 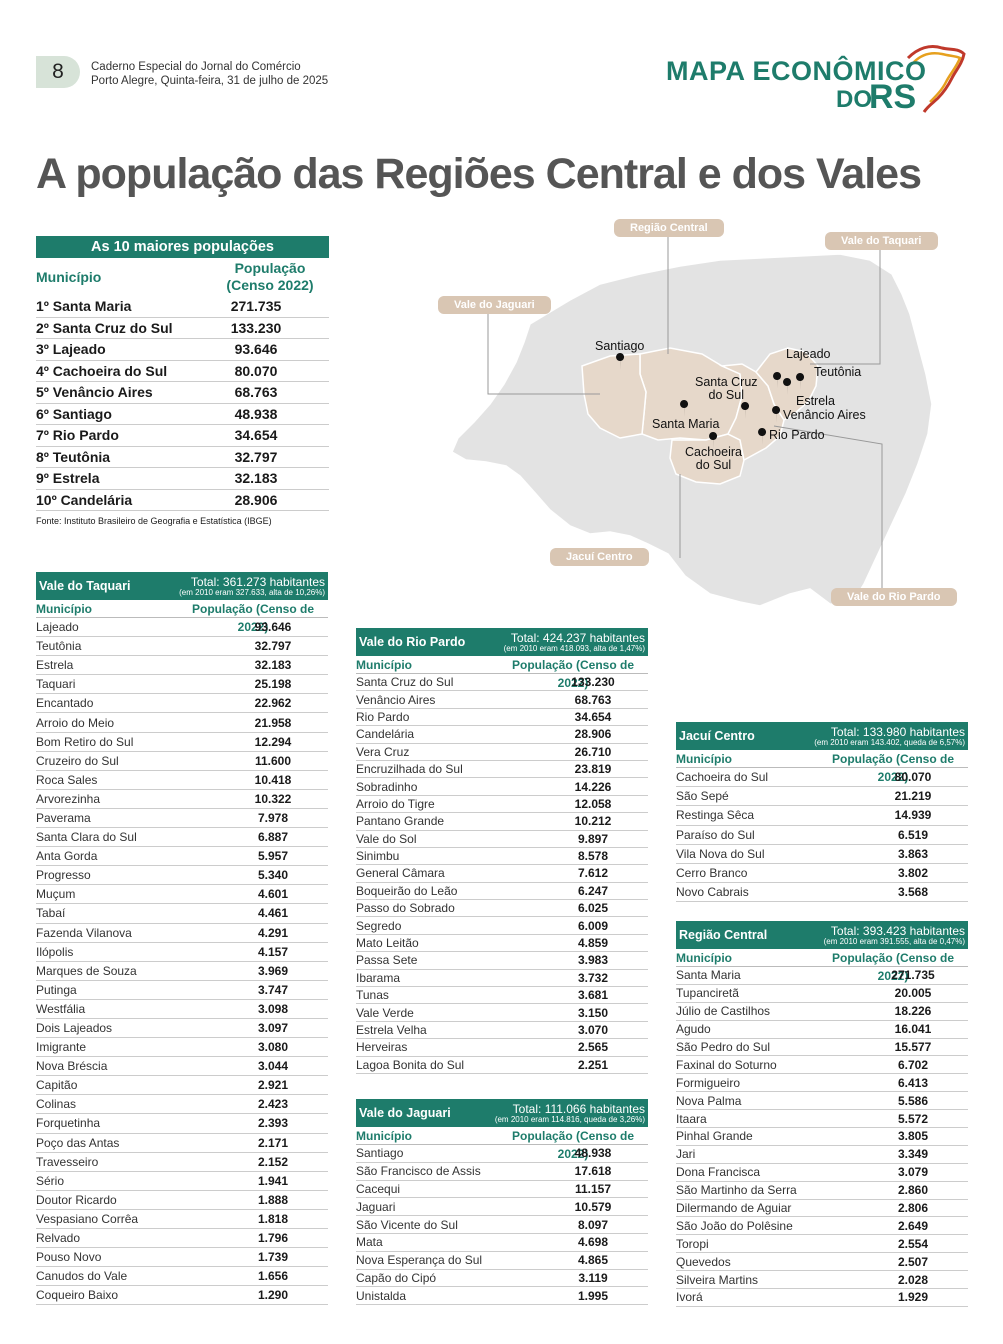 I want to click on municipio-name: Capitão, so click(x=57, y=1085).